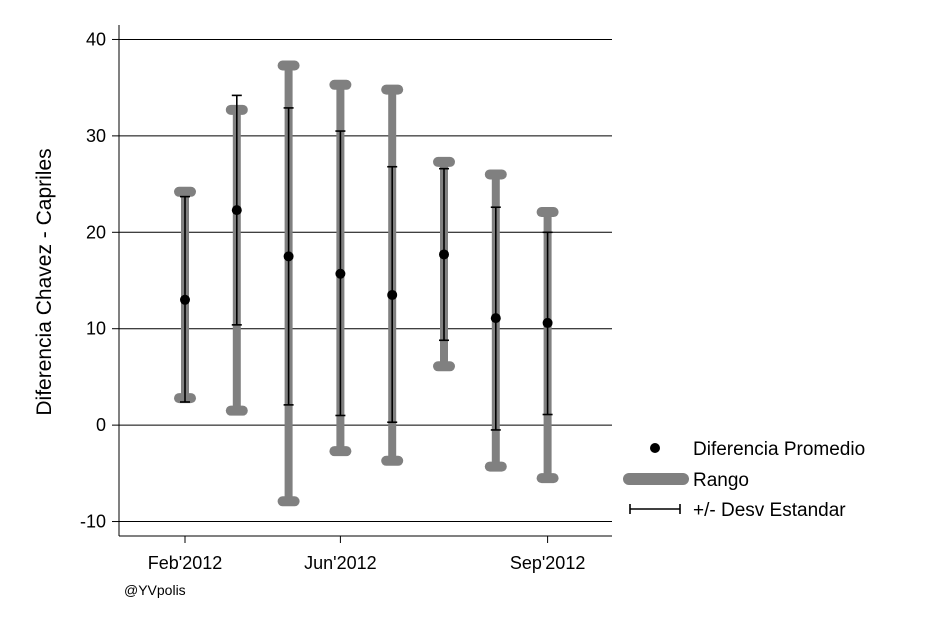 The width and height of the screenshot is (937, 624). Describe the element at coordinates (44, 281) in the screenshot. I see `y-axis-title: Diferencia Chavez - Capriles` at that location.